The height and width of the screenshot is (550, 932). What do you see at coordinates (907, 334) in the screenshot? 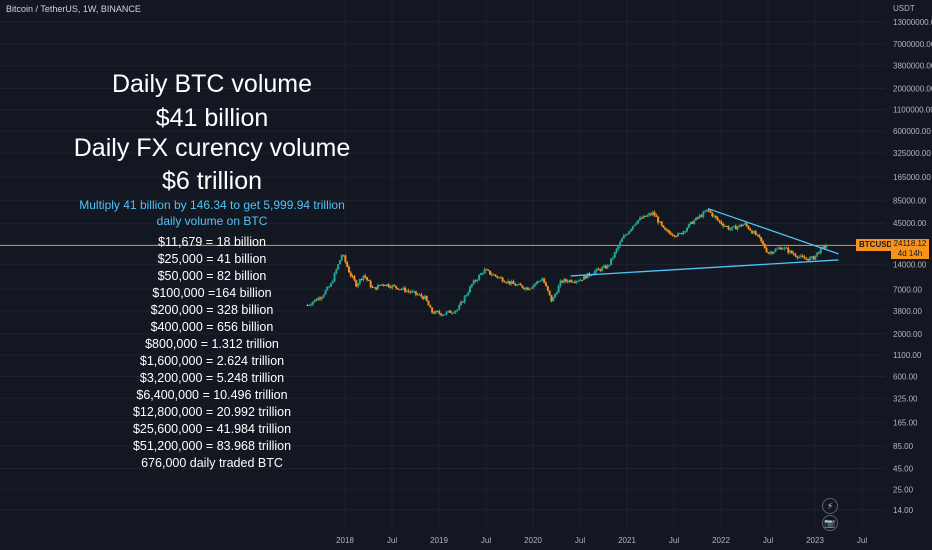
I see `y-tick-label: 2000.00` at bounding box center [907, 334].